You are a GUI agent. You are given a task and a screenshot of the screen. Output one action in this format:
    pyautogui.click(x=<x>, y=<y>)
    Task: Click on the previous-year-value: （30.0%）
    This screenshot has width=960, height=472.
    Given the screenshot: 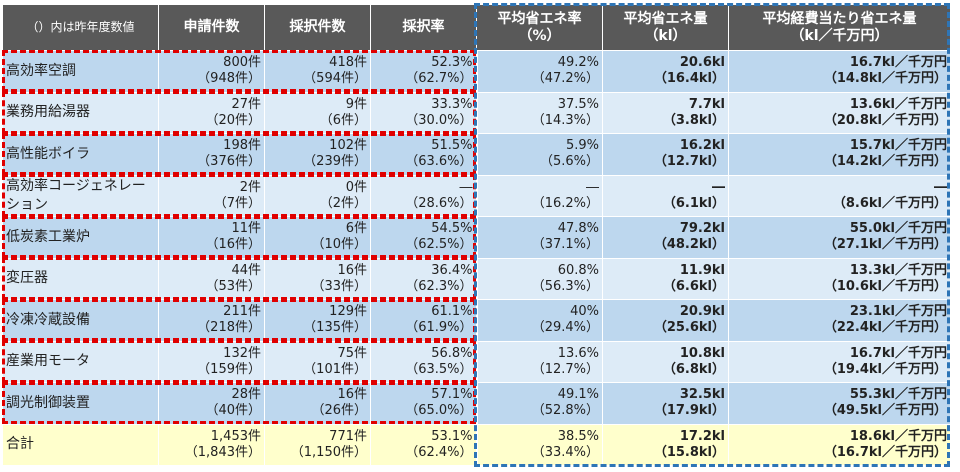 What is the action you would take?
    pyautogui.click(x=439, y=120)
    